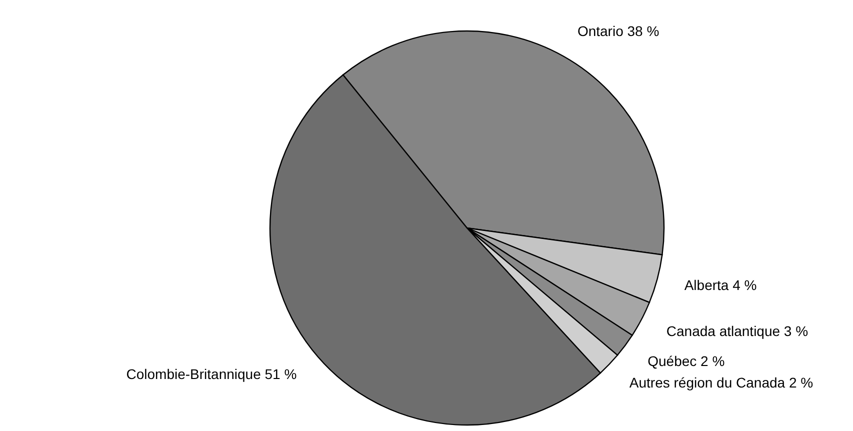 This screenshot has height=431, width=853. I want to click on slice-label: Canada atlantique 3 %, so click(737, 331).